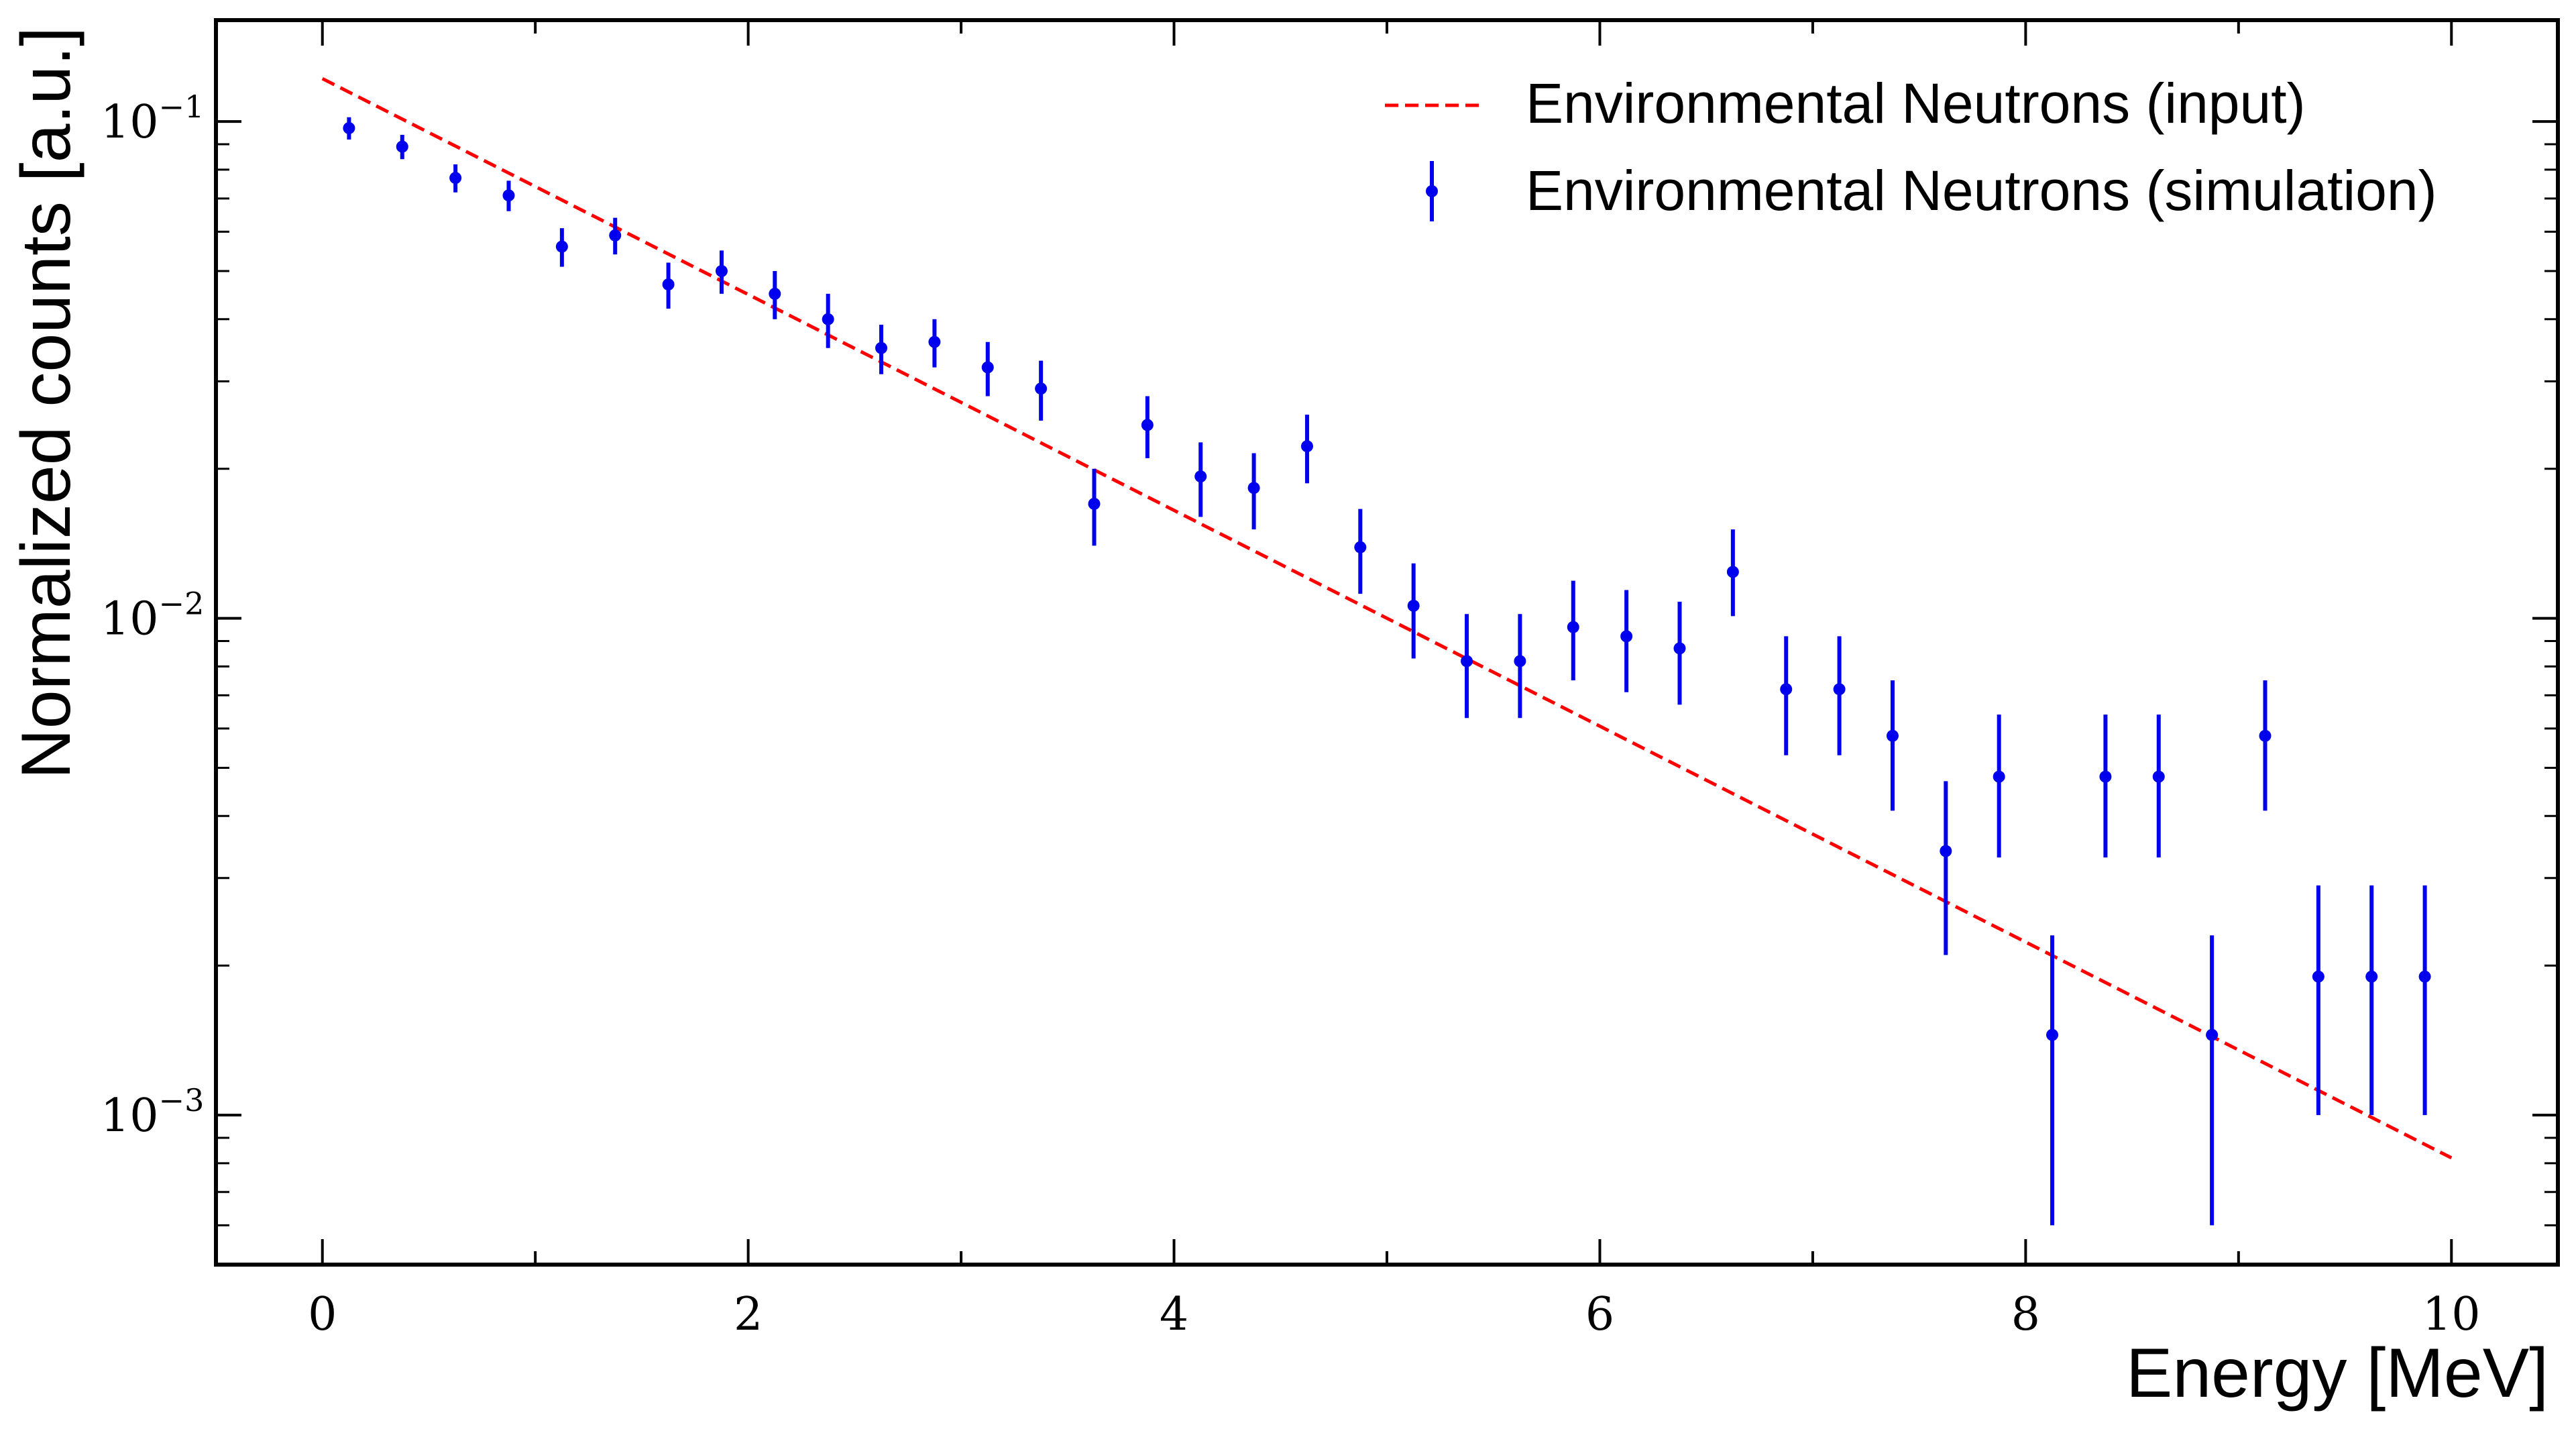 The image size is (2576, 1431). I want to click on y-tick-label: 10⁻², so click(152, 616).